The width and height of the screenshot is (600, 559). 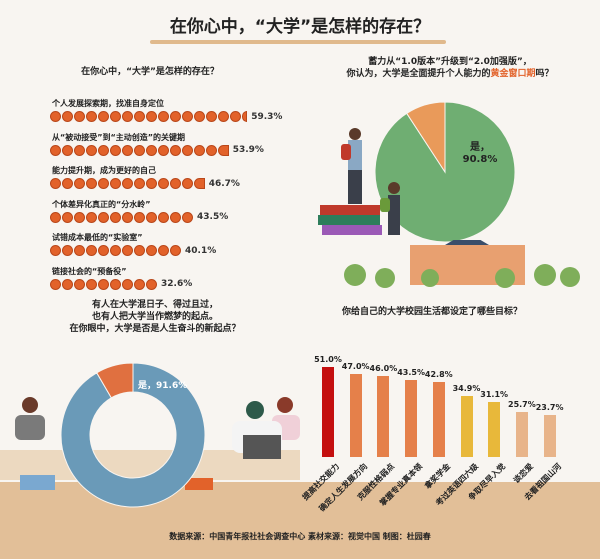 I want to click on dot-chart-title: 在你心中，“大学”是怎样的存在？, so click(x=150, y=72).